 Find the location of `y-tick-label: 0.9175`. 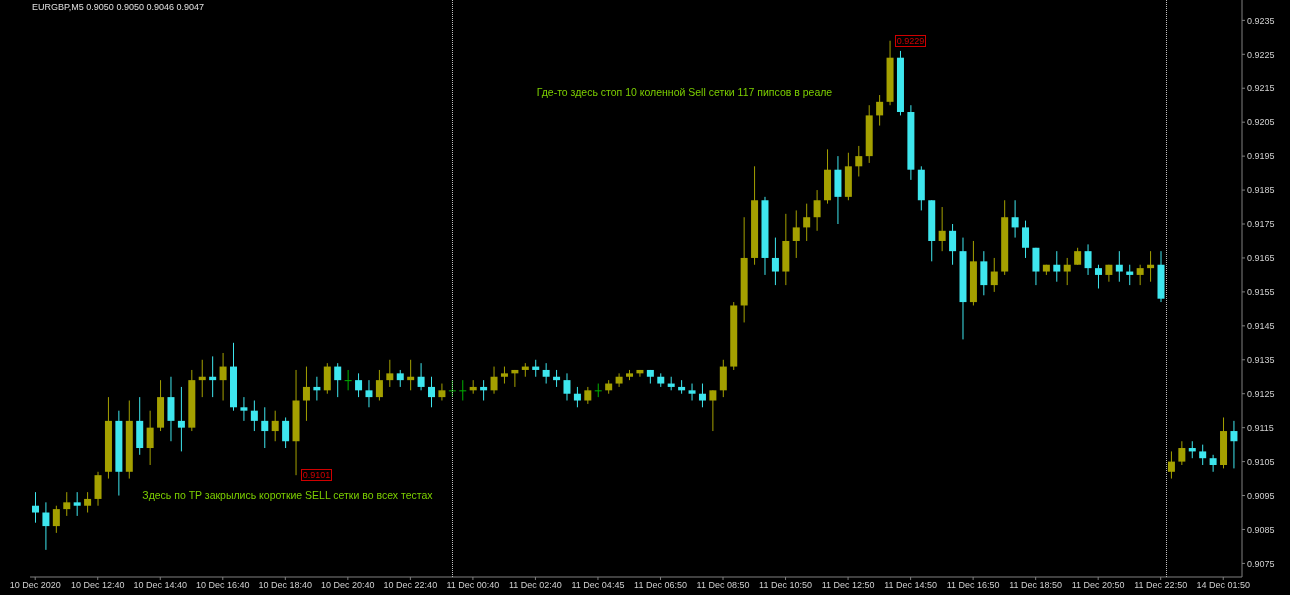

y-tick-label: 0.9175 is located at coordinates (1261, 224).